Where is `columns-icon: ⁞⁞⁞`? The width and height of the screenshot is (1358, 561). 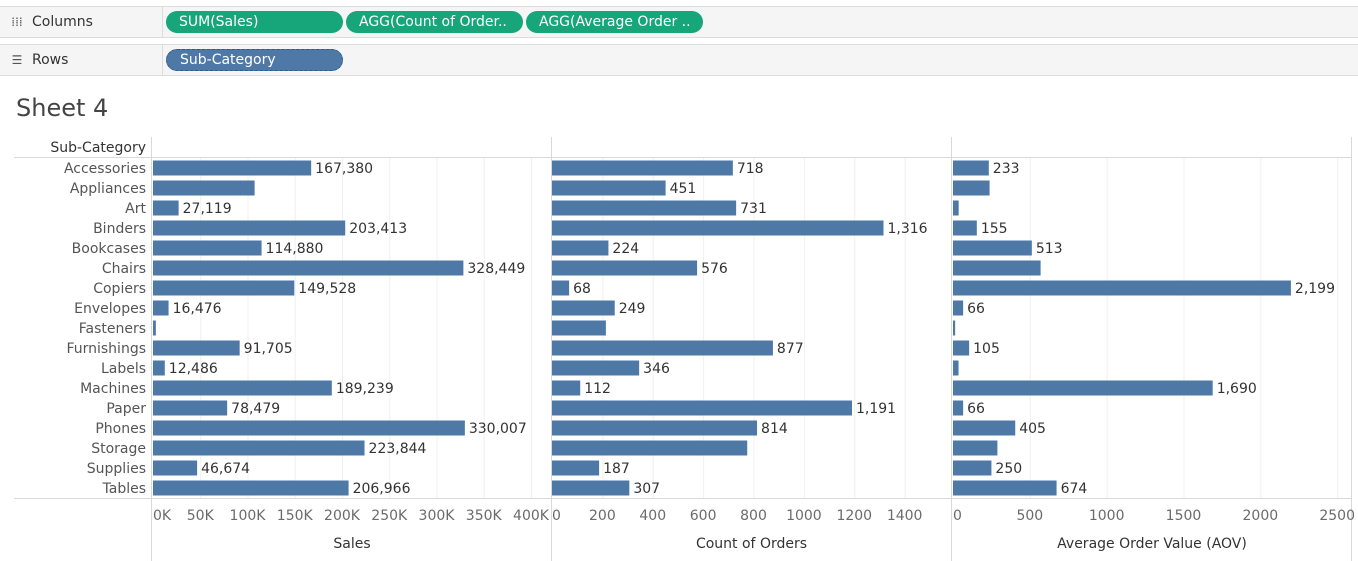
columns-icon: ⁞⁞⁞ is located at coordinates (17, 22).